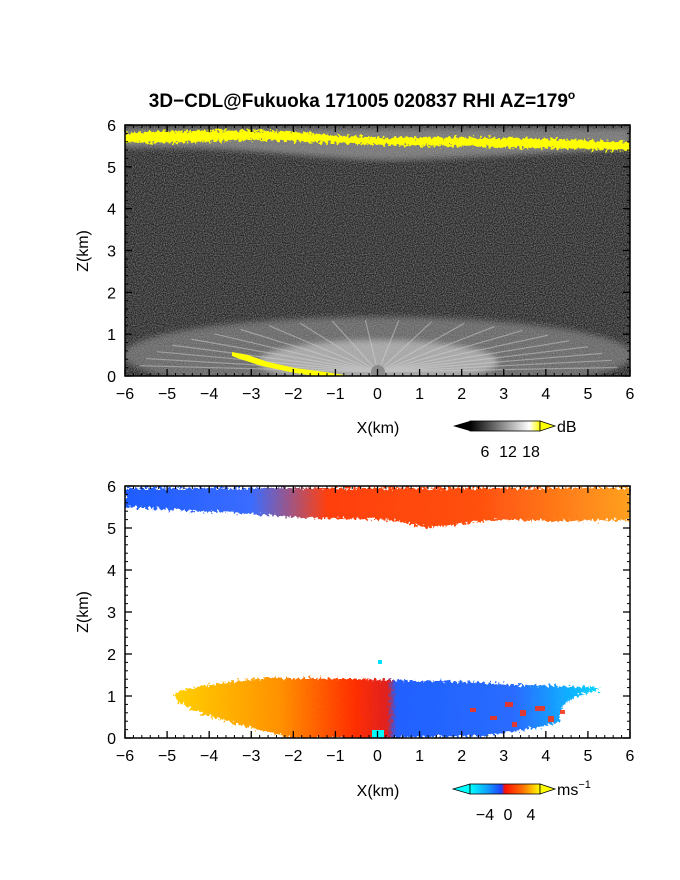 This screenshot has height=880, width=680. Describe the element at coordinates (378, 791) in the screenshot. I see `x-axis-label-2: X(km)` at that location.